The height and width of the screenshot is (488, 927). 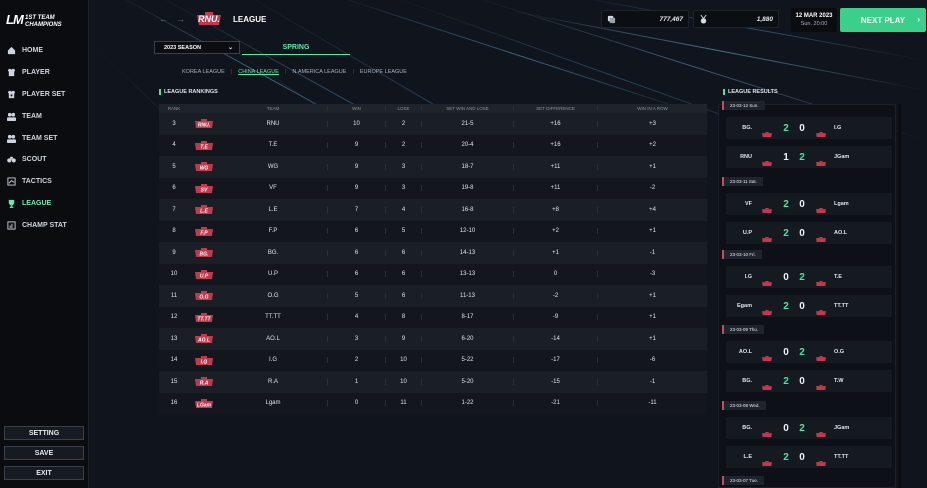 What do you see at coordinates (40, 18) in the screenshot?
I see `logo-line-1: 1ST TEAM` at bounding box center [40, 18].